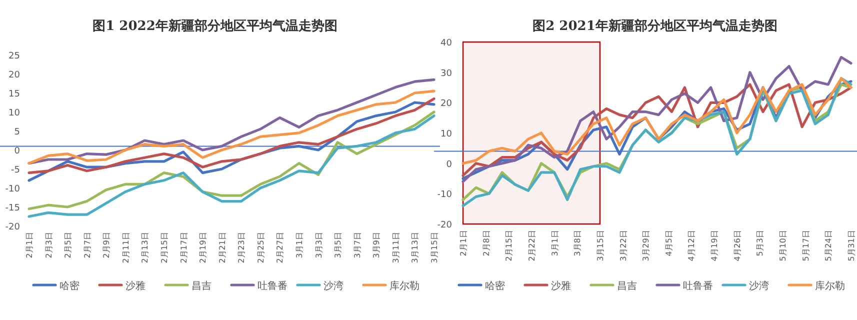  What do you see at coordinates (15, 171) in the screenshot?
I see `y-tick-label: -5` at bounding box center [15, 171].